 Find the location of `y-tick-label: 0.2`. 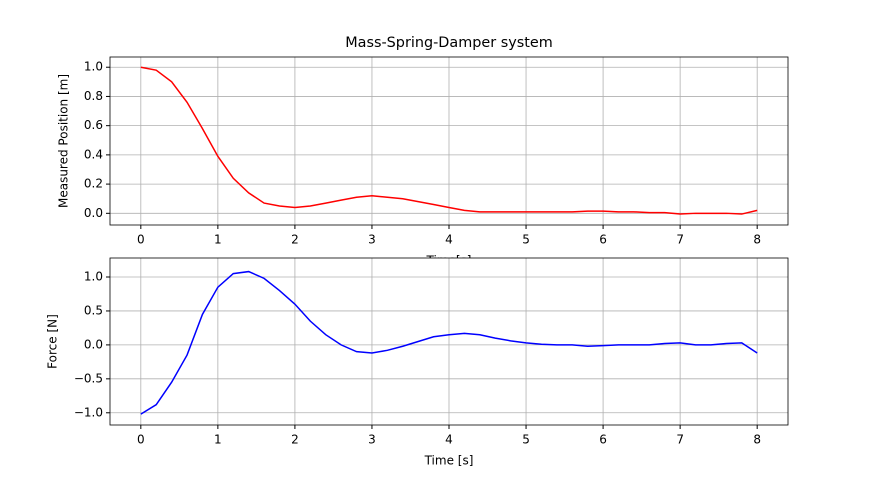

y-tick-label: 0.2 is located at coordinates (93, 184).